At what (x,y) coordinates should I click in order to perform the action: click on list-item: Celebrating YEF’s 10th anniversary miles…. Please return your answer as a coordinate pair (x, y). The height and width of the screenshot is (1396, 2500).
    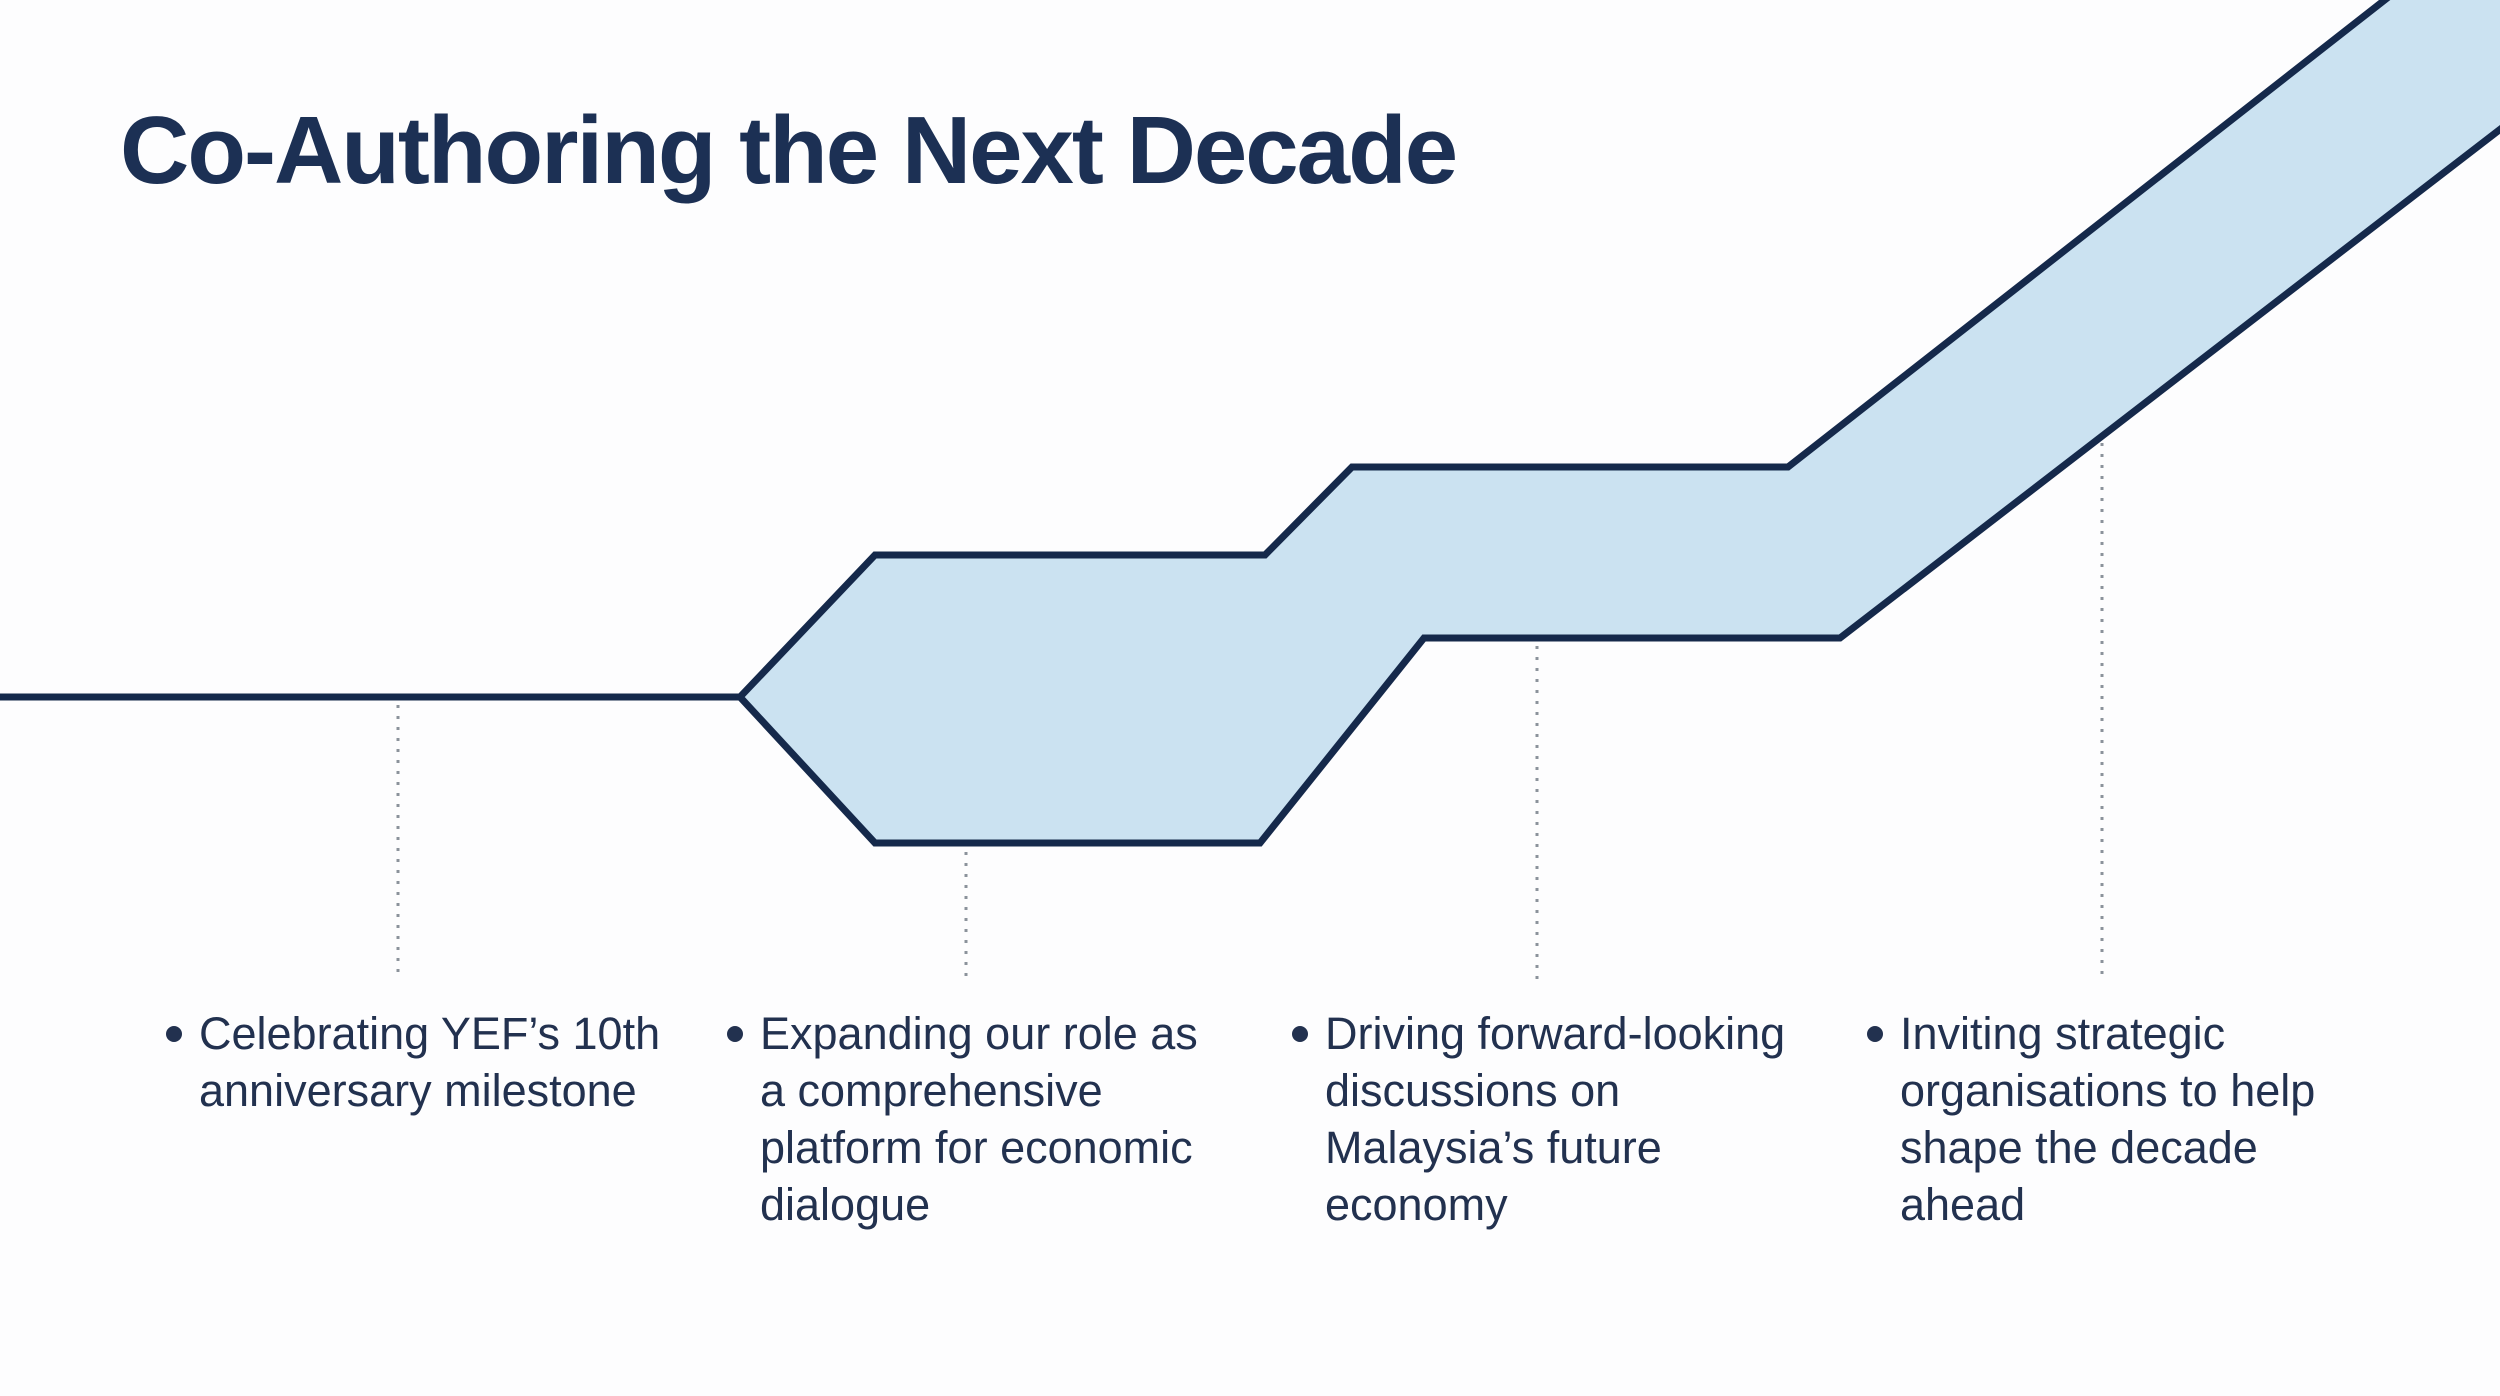
    Looking at the image, I should click on (438, 1062).